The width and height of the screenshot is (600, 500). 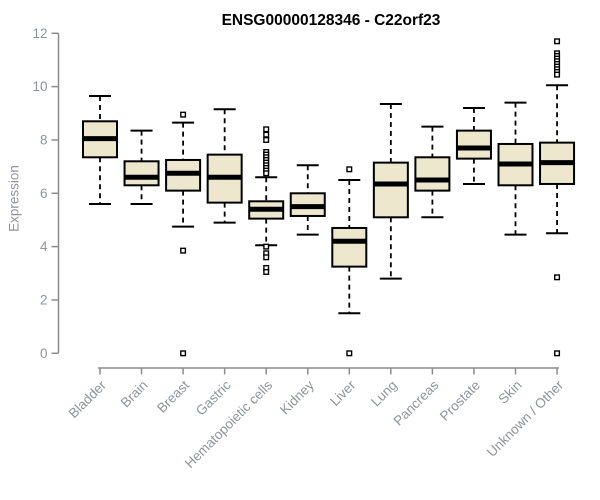 I want to click on box-brain, so click(x=141, y=167).